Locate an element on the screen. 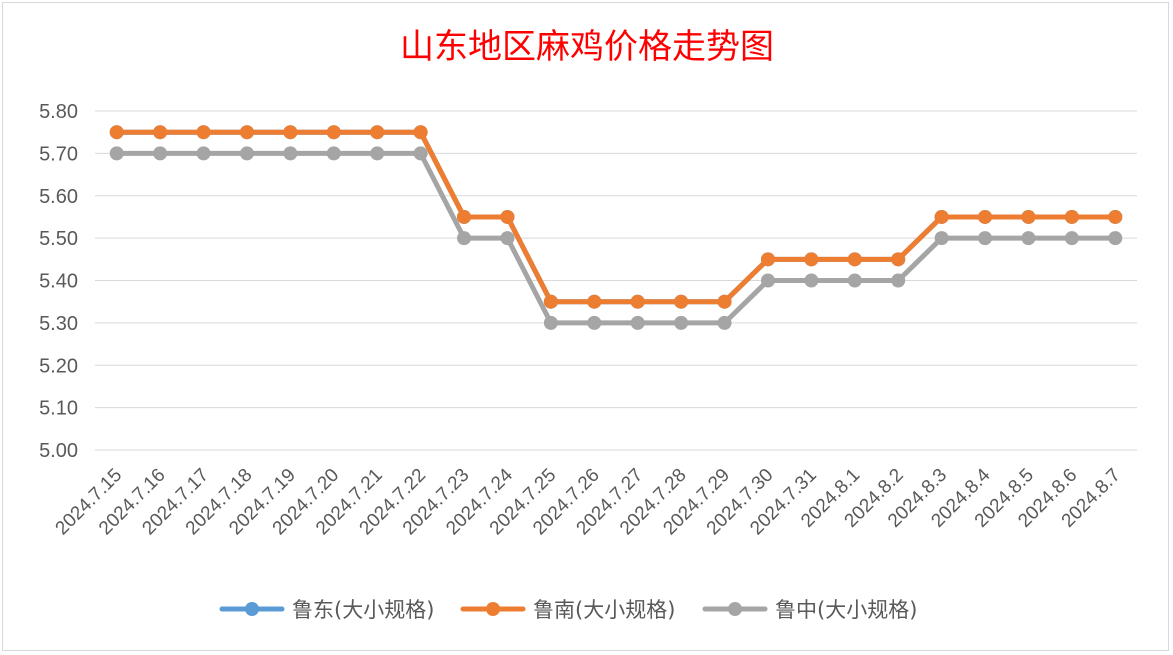  y-tick-label: 5.40 is located at coordinates (58, 282).